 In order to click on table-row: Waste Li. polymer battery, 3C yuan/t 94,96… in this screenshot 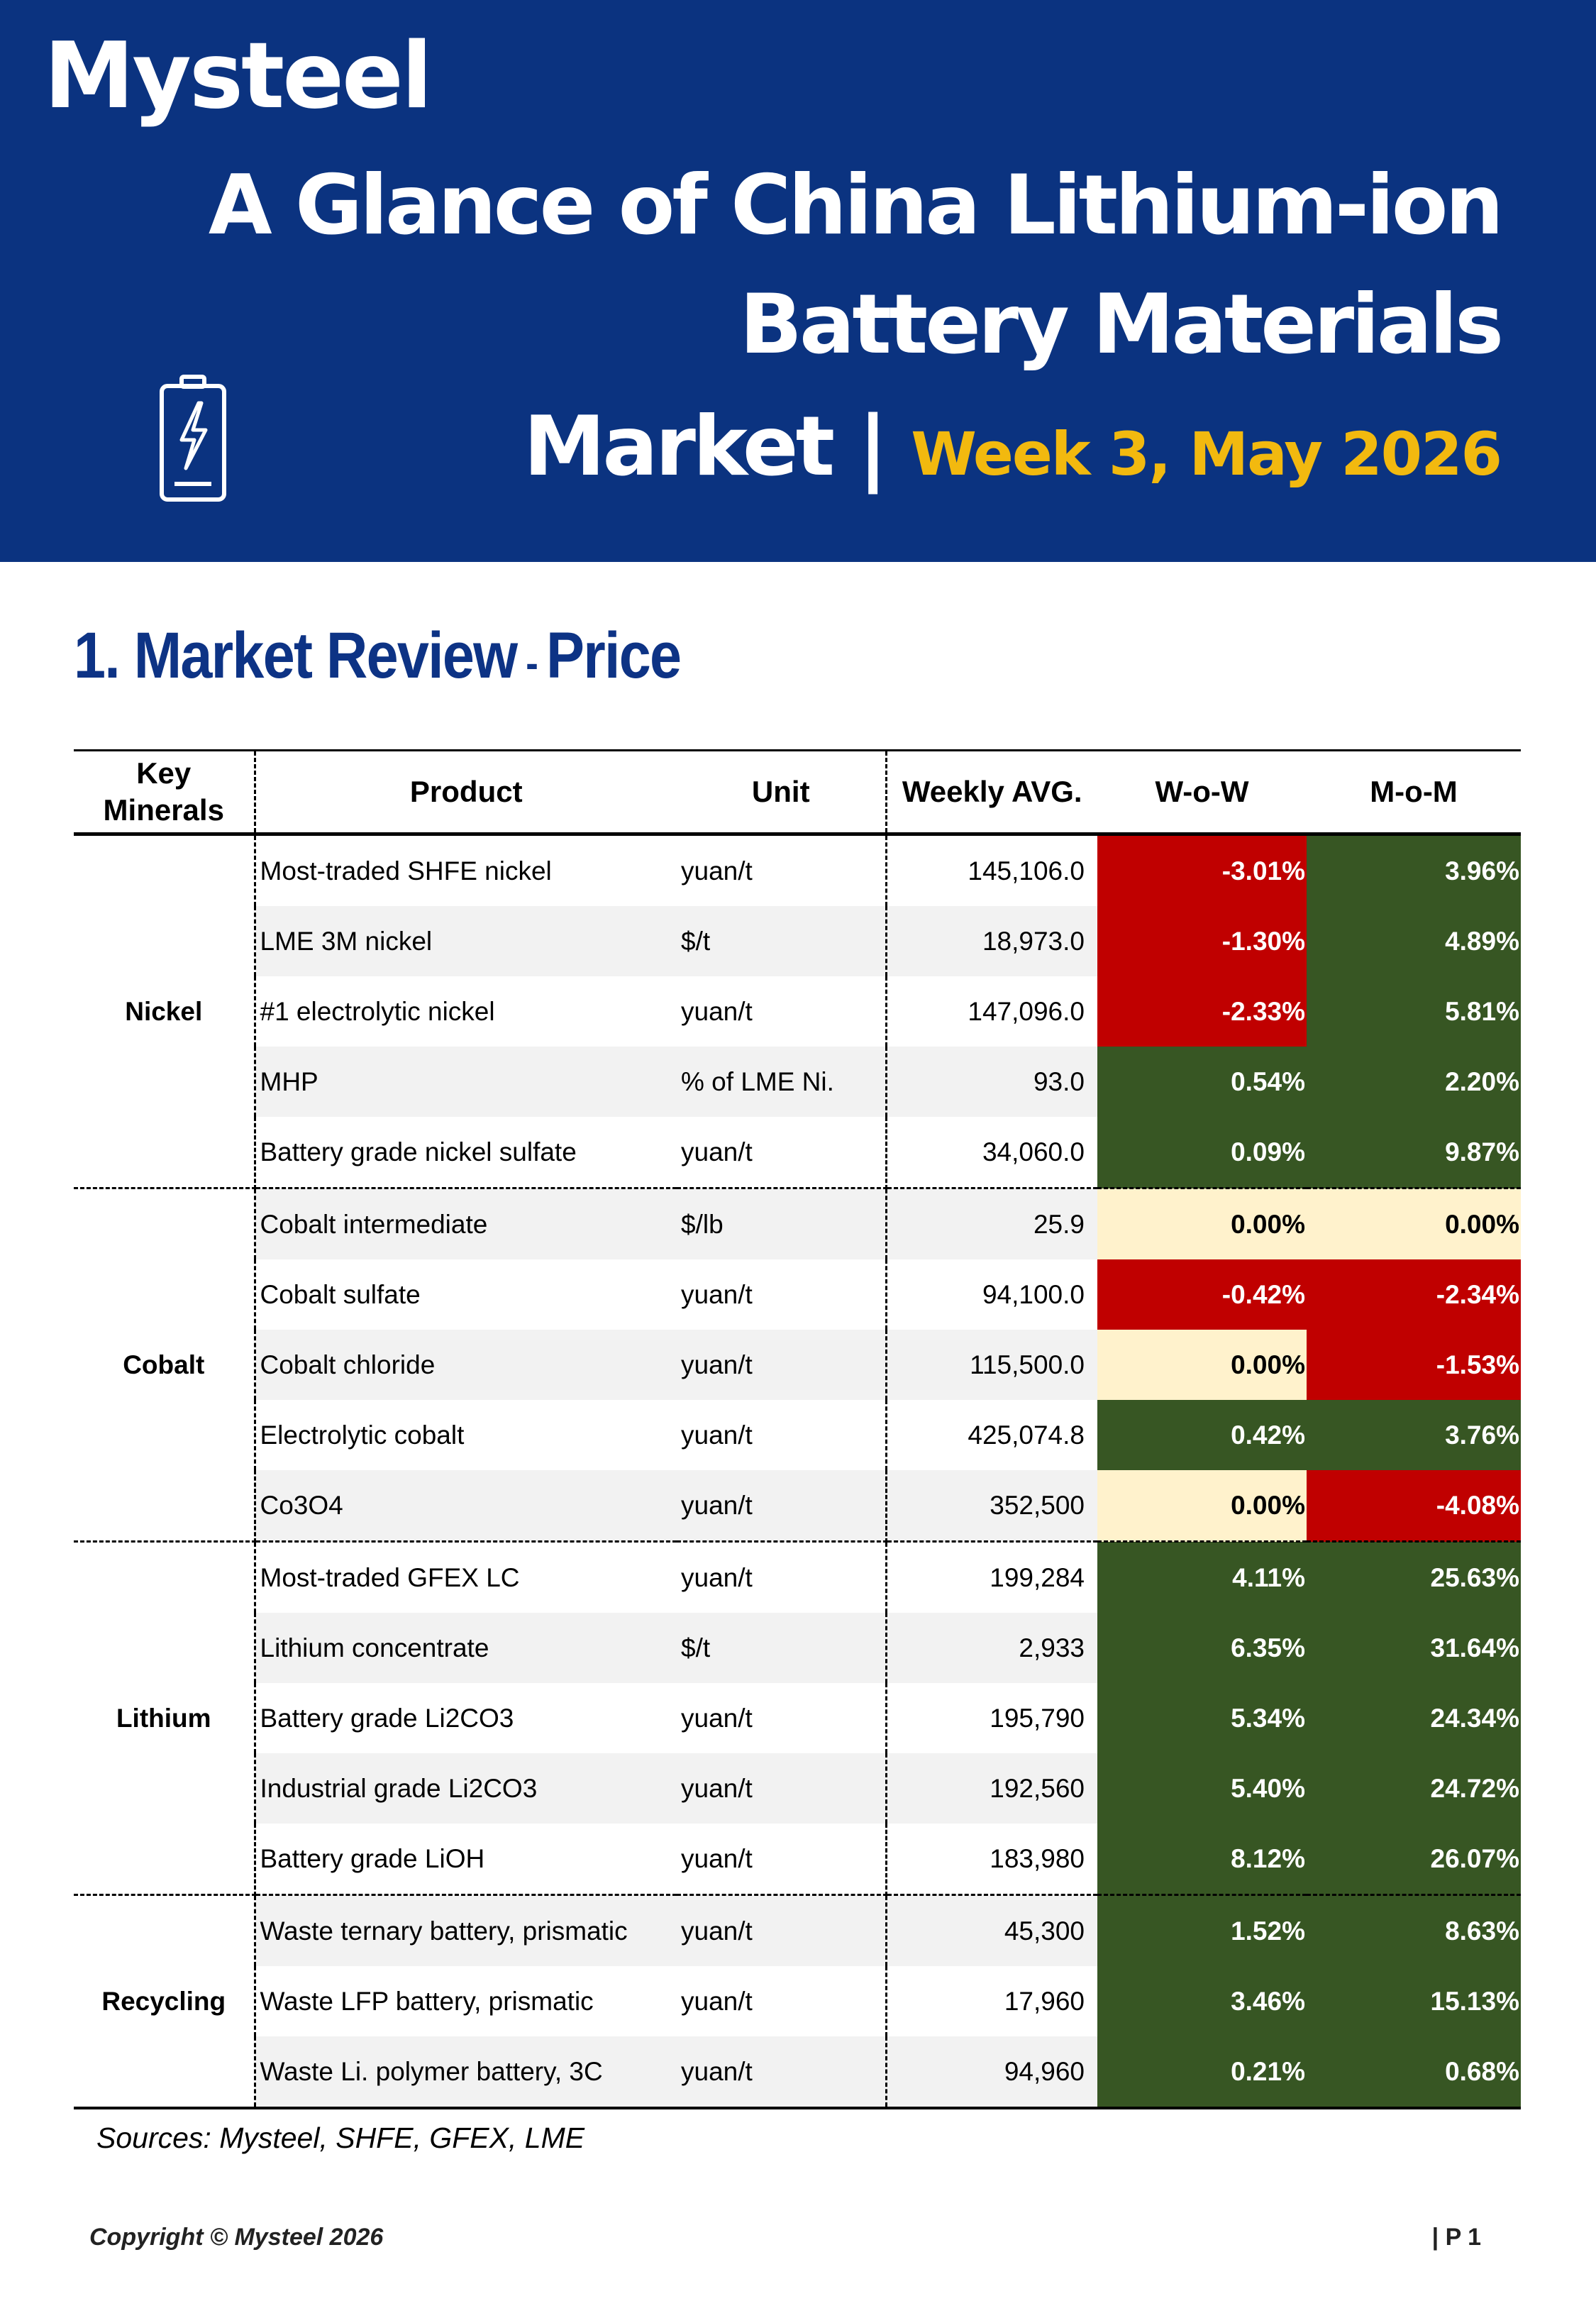, I will do `click(798, 2072)`.